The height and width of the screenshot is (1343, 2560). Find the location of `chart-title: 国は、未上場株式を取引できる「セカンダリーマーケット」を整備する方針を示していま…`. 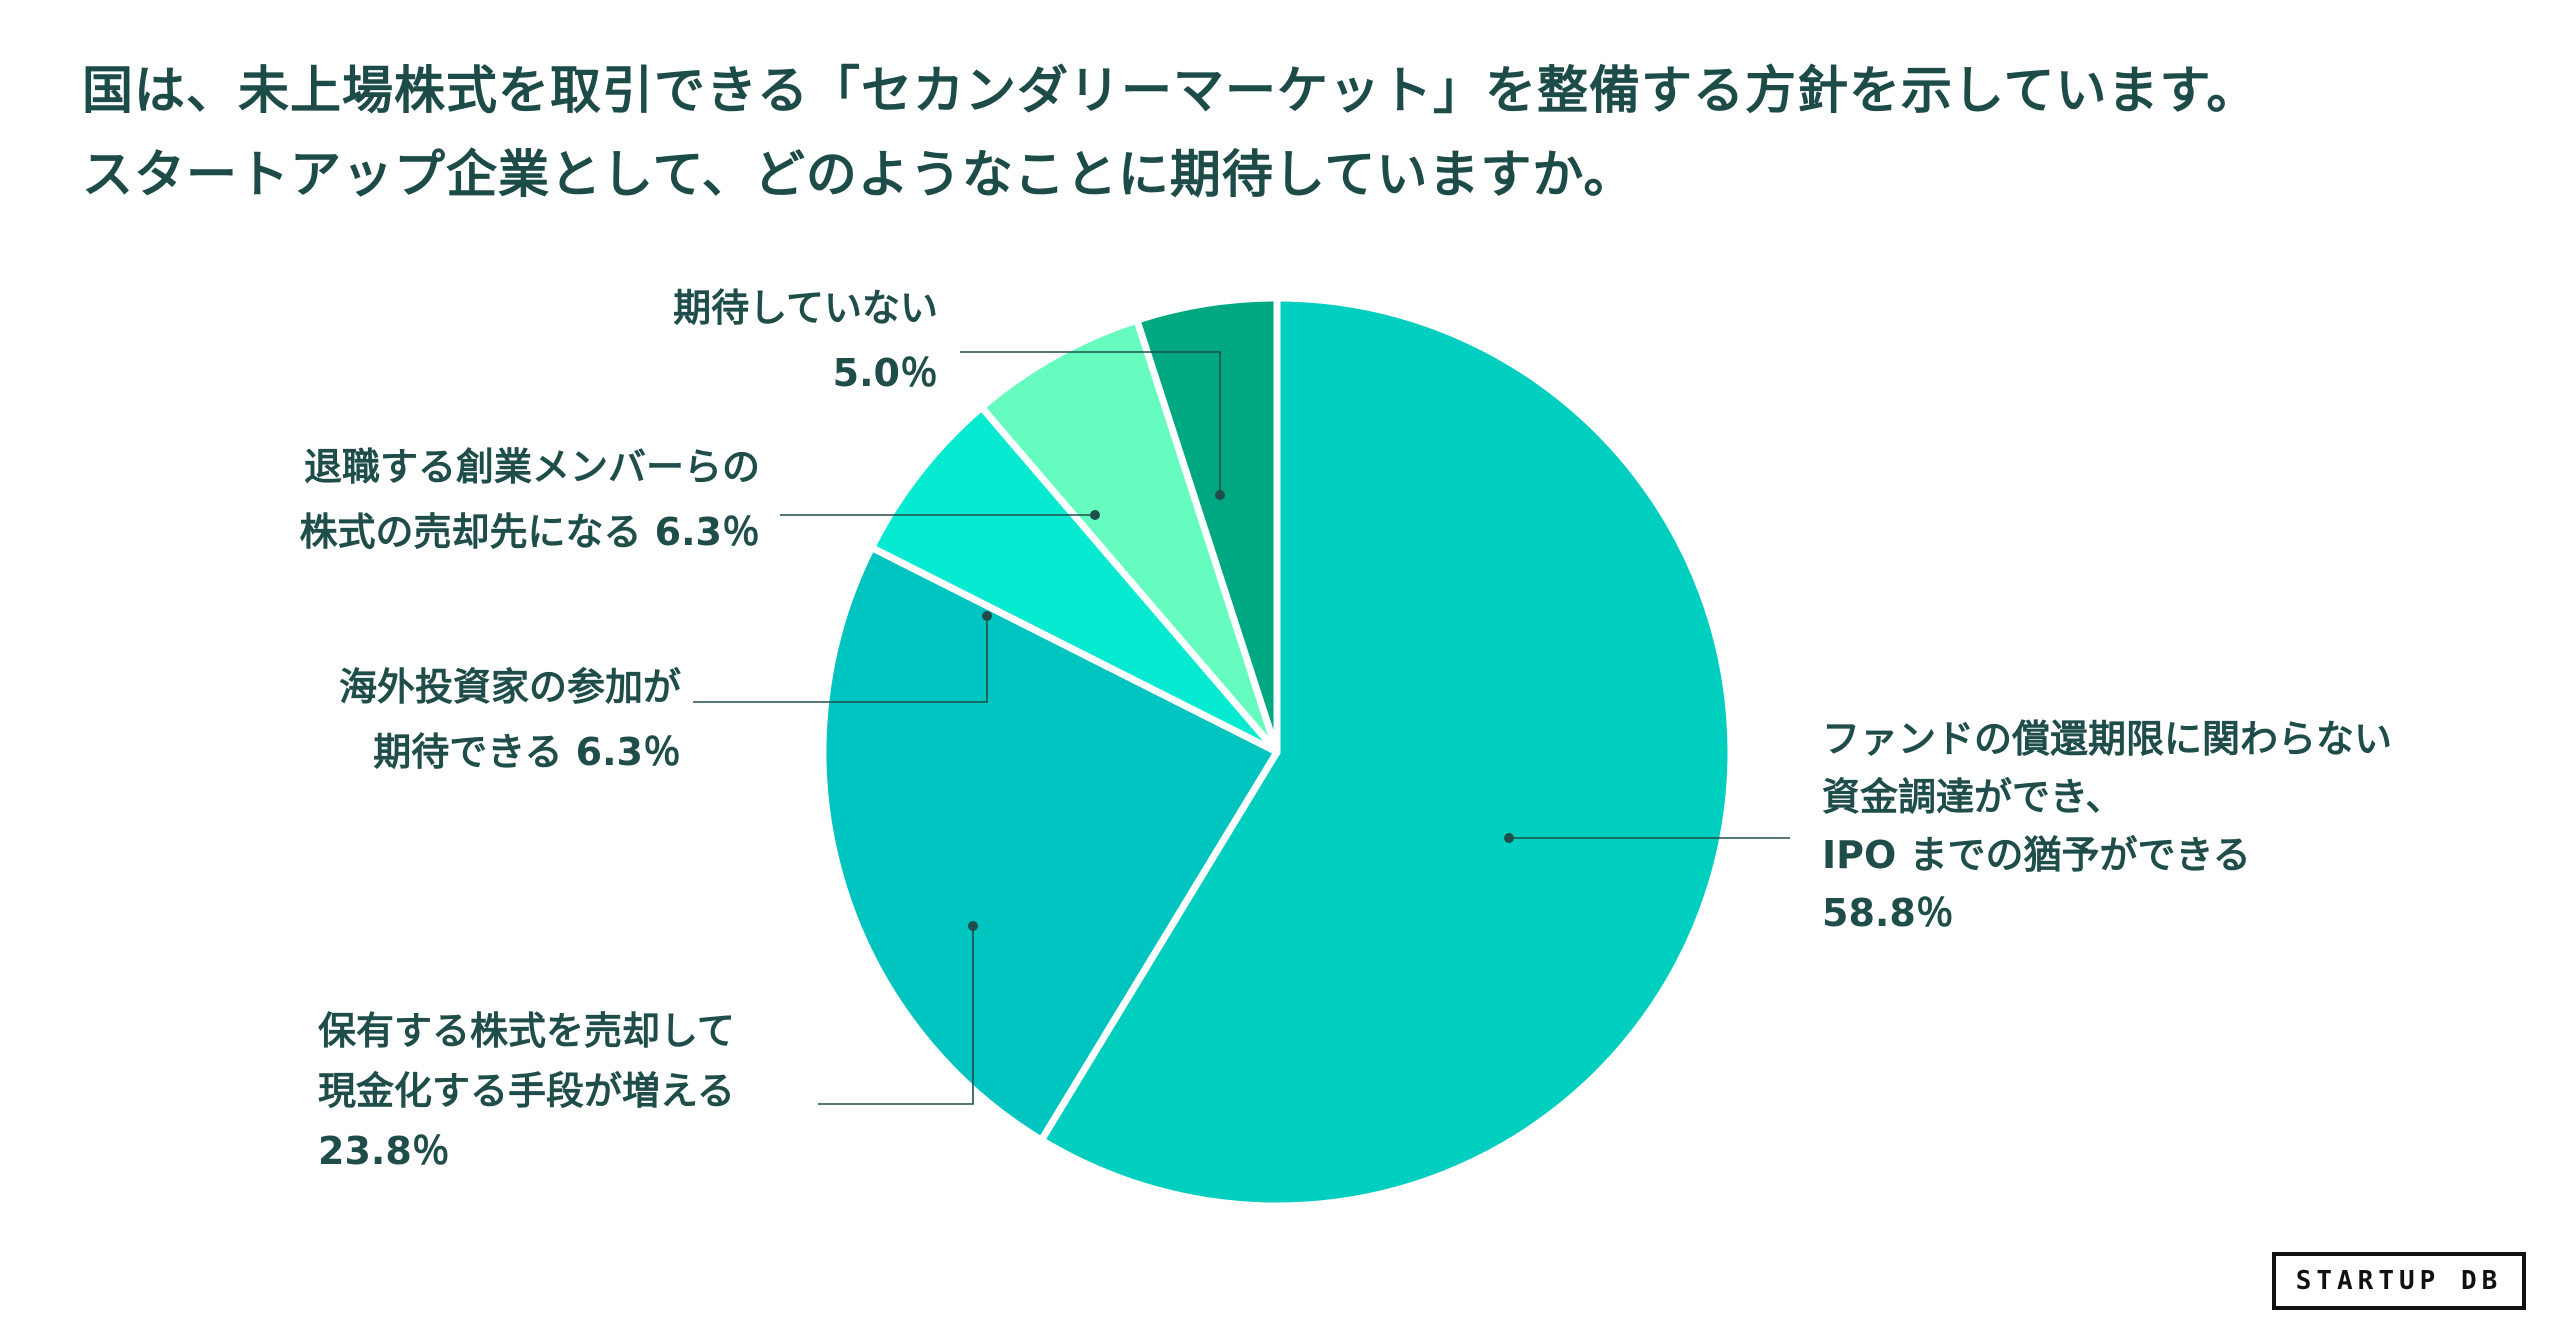

chart-title: 国は、未上場株式を取引できる「セカンダリーマーケット」を整備する方針を示していま… is located at coordinates (1282, 134).